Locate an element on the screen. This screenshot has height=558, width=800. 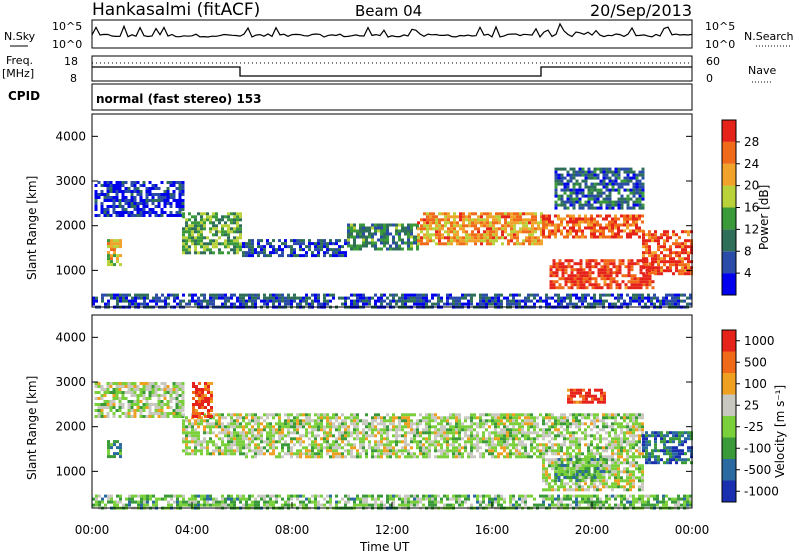
freq-label: Freq. is located at coordinates (19, 60).